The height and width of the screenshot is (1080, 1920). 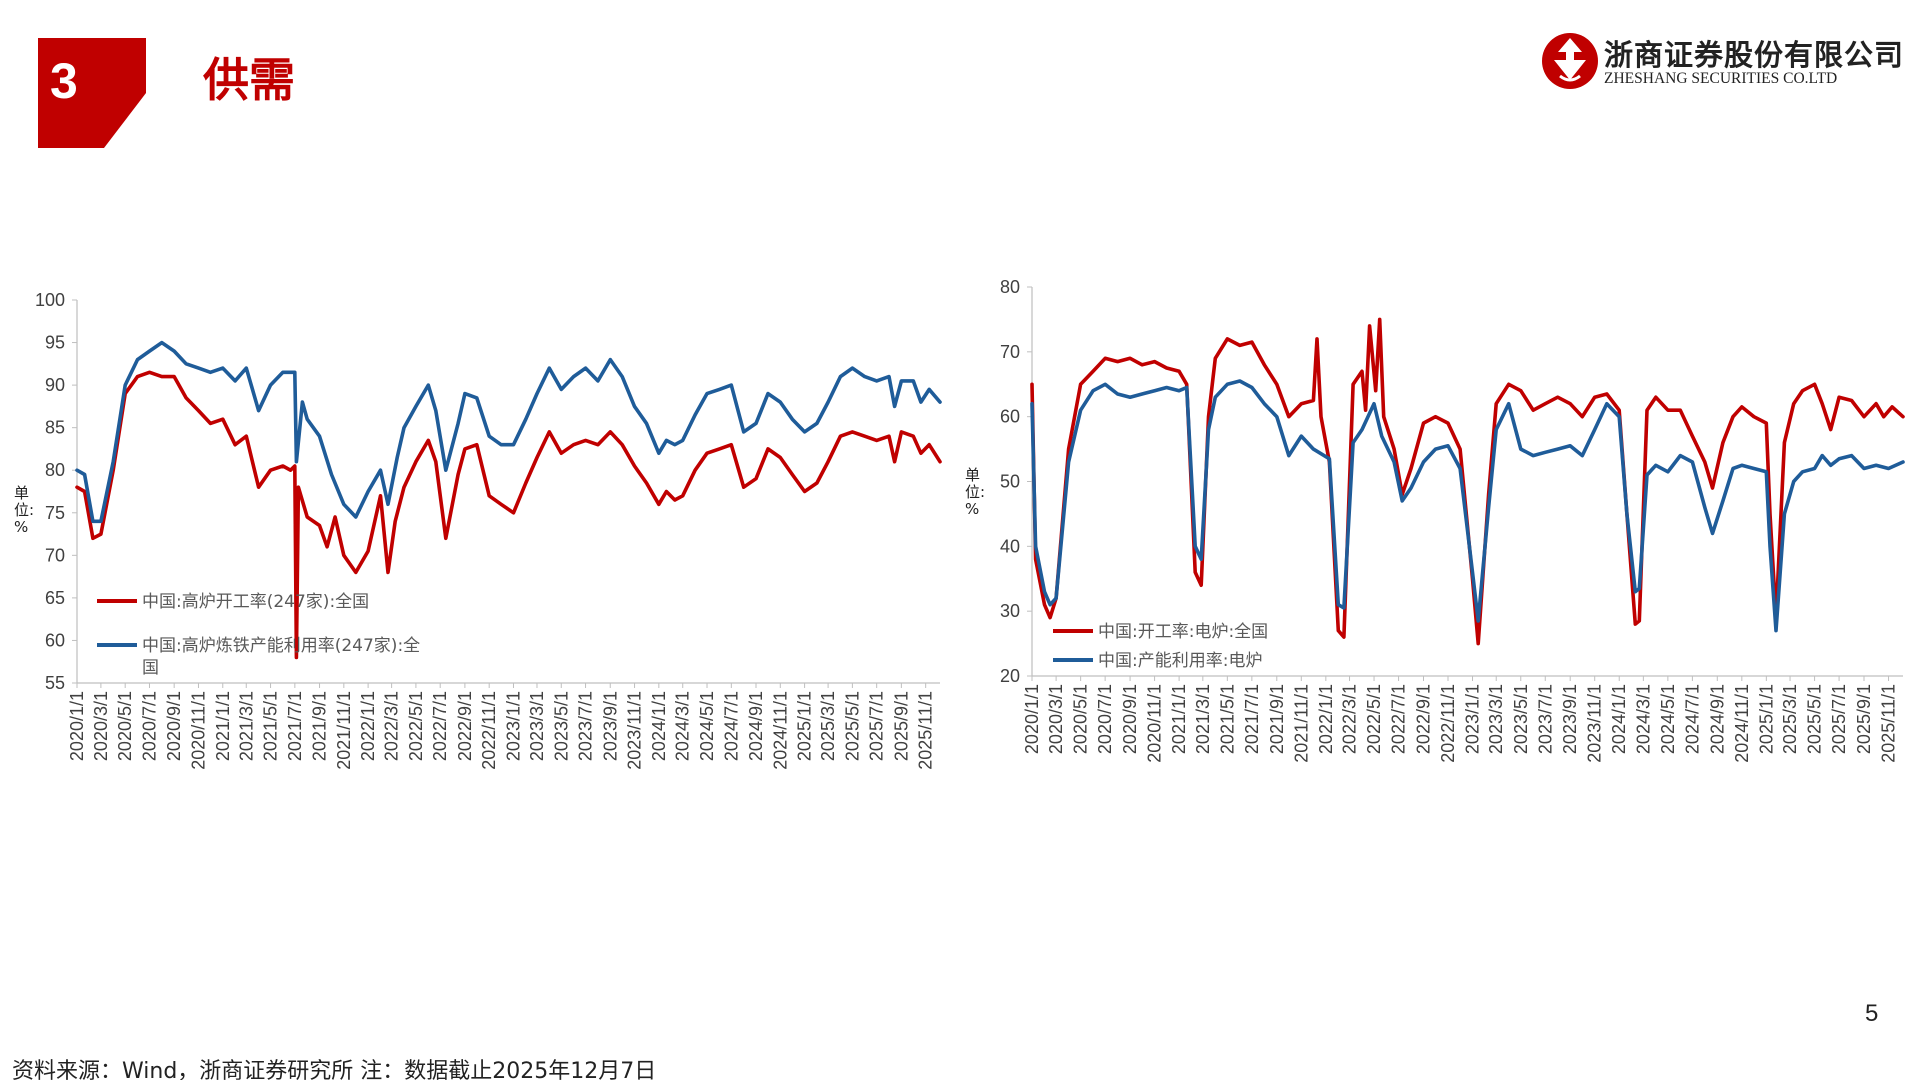 I want to click on y-tick-label: 60, so click(x=55, y=640).